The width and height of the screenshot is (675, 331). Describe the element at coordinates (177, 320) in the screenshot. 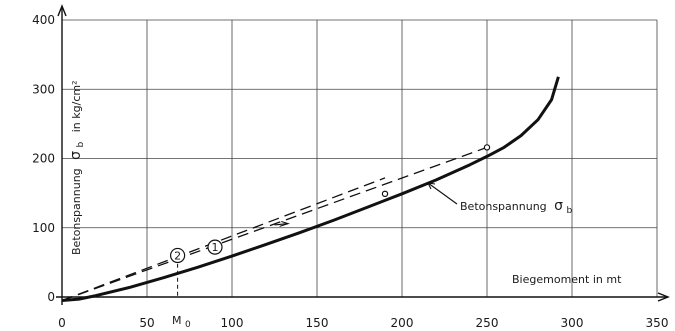

I see `mo-label-main: M` at that location.